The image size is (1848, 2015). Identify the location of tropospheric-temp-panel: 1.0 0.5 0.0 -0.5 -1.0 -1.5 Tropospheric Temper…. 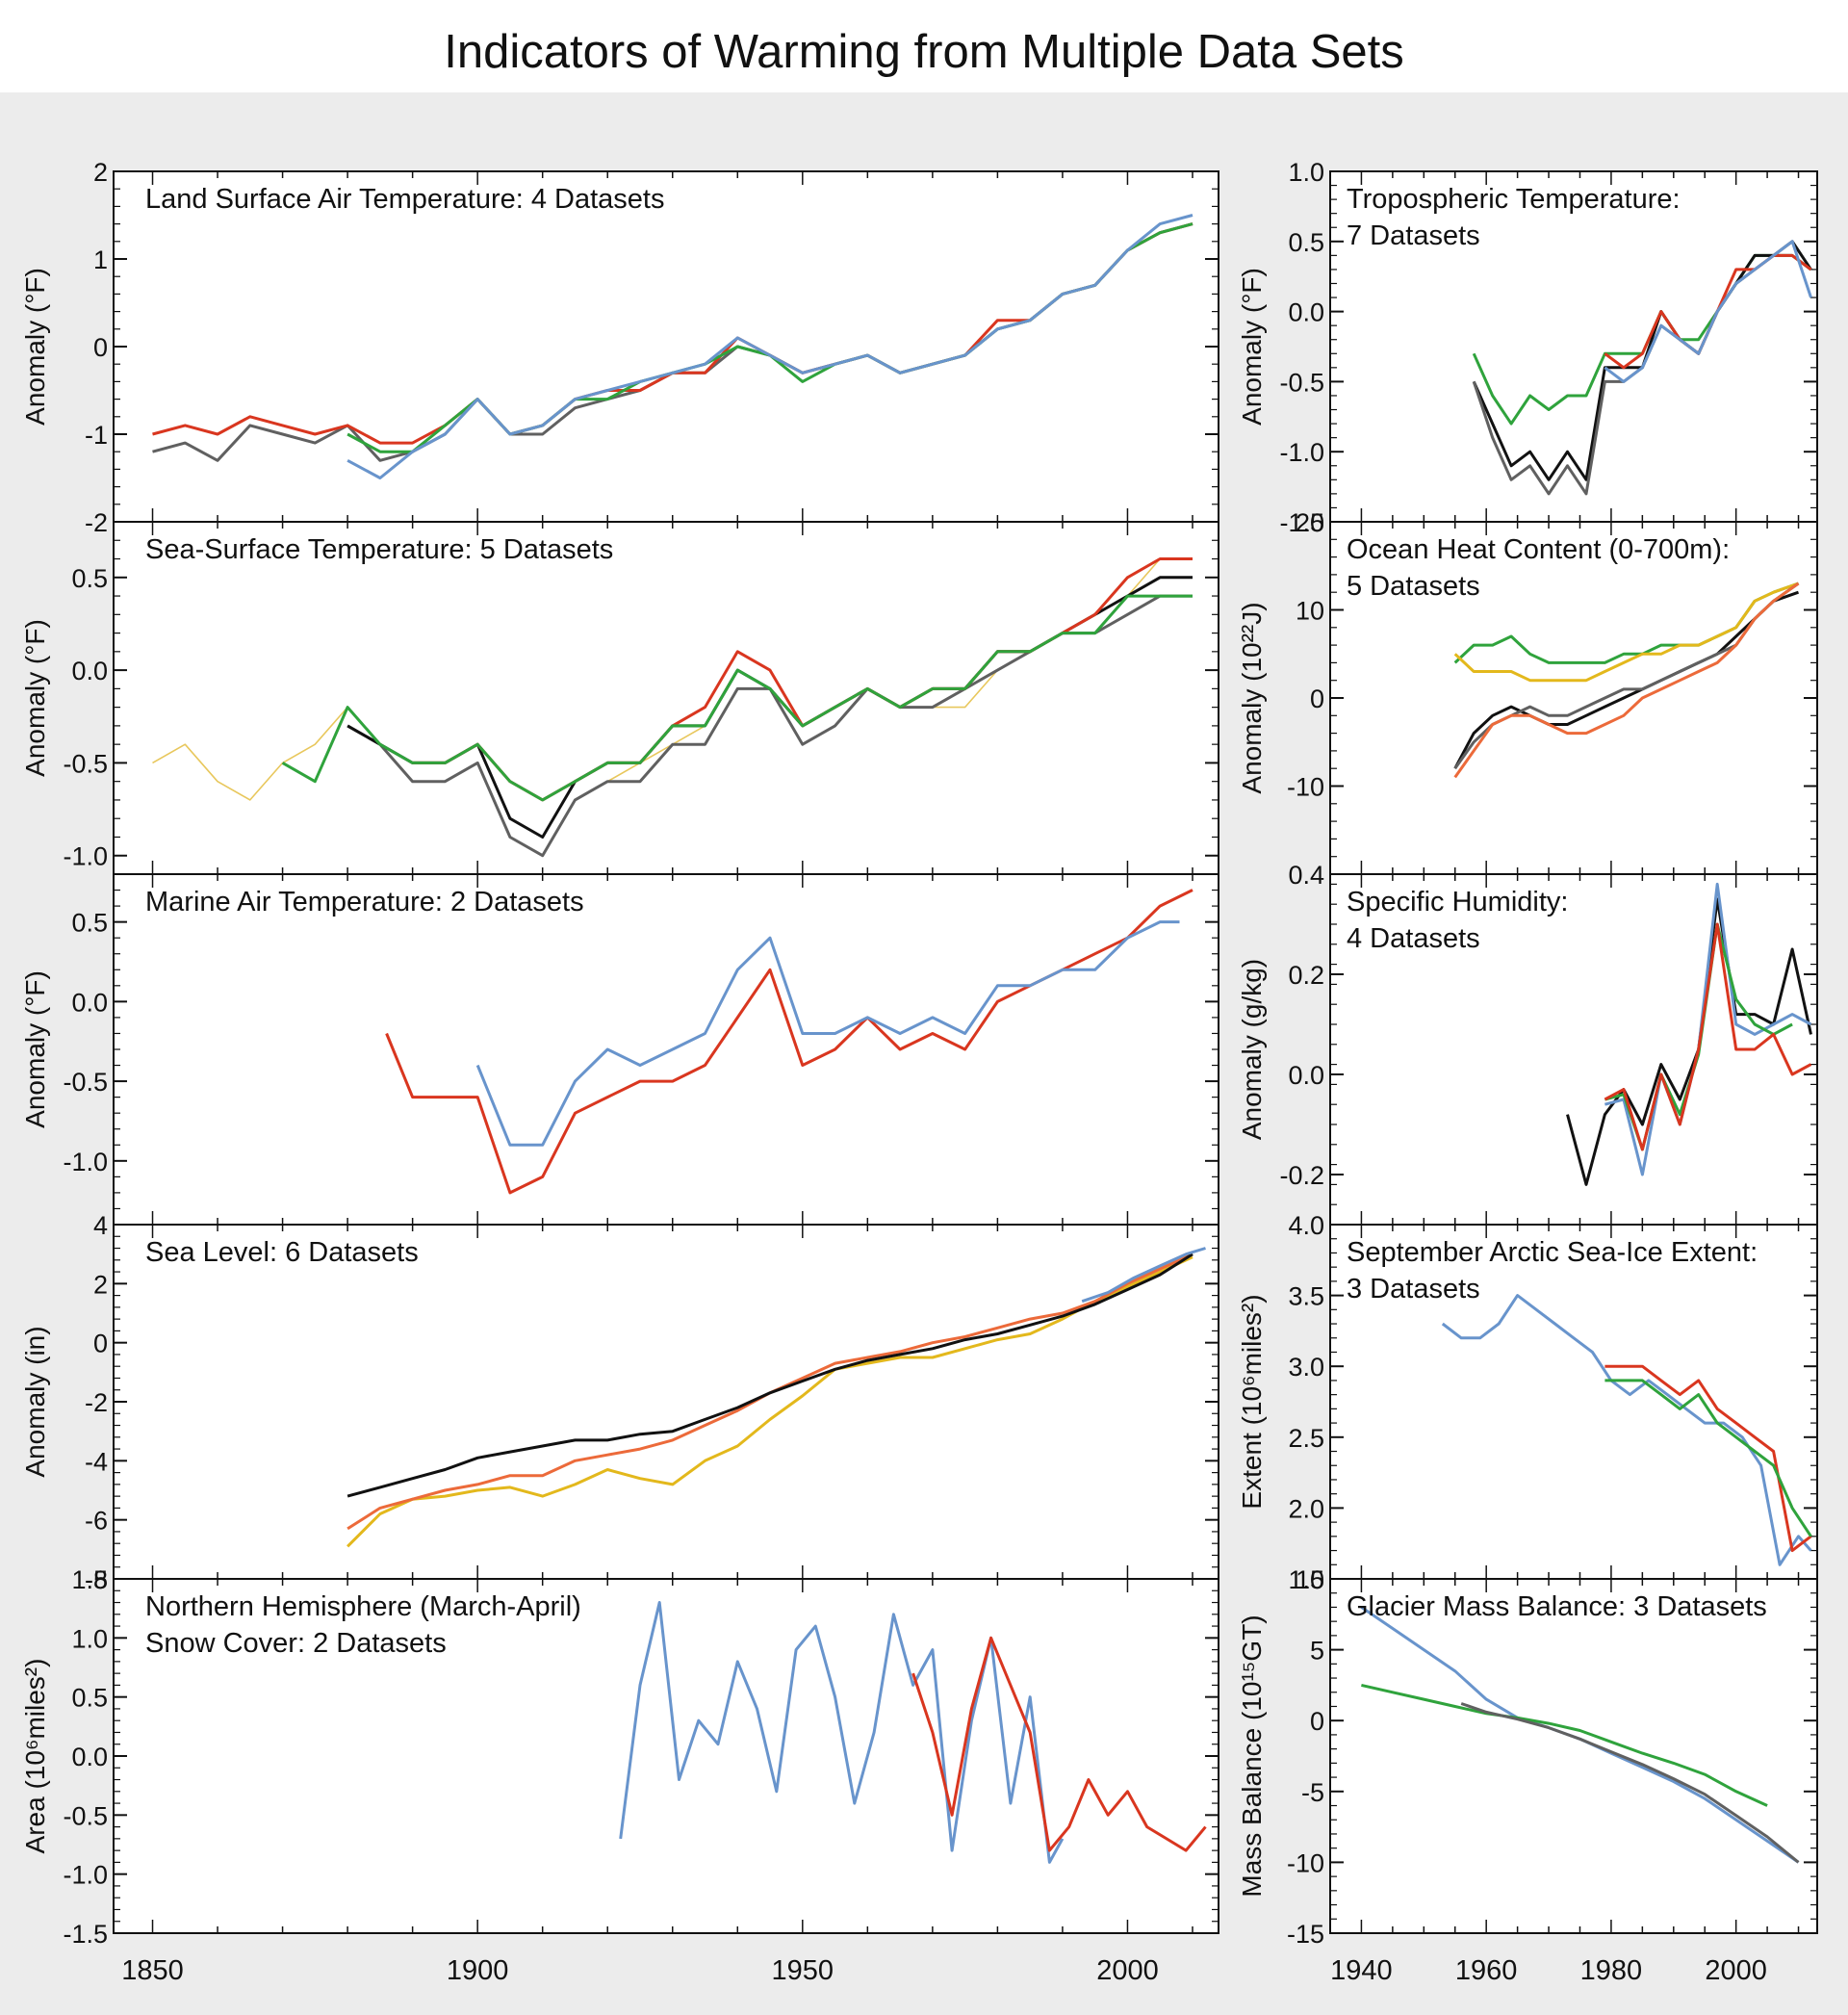
(1527, 348).